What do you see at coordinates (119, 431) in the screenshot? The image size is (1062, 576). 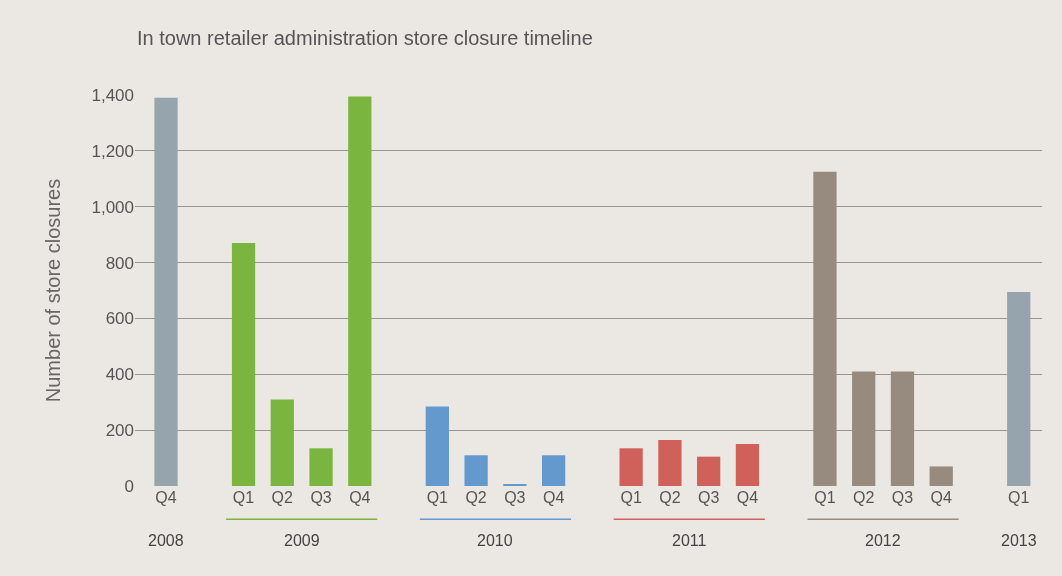 I see `y-tick-label: 200` at bounding box center [119, 431].